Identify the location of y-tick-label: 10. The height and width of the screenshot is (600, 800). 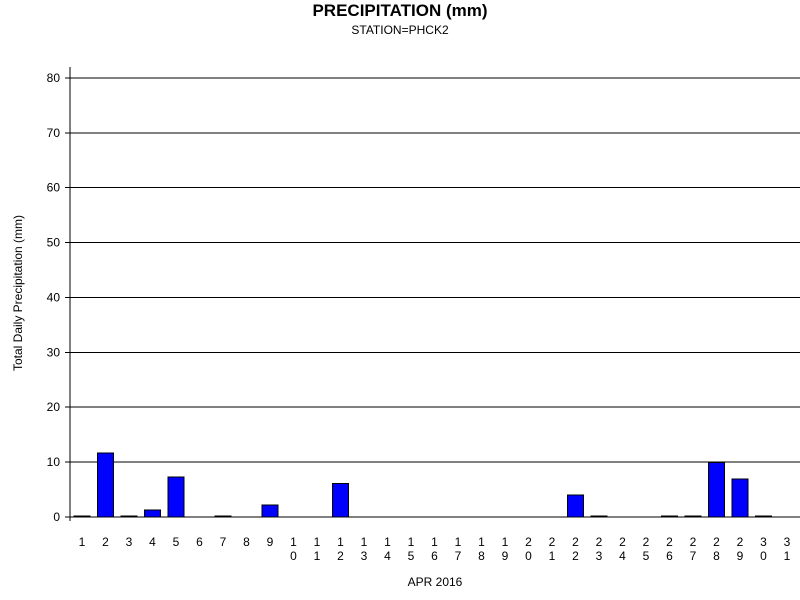
(54, 462).